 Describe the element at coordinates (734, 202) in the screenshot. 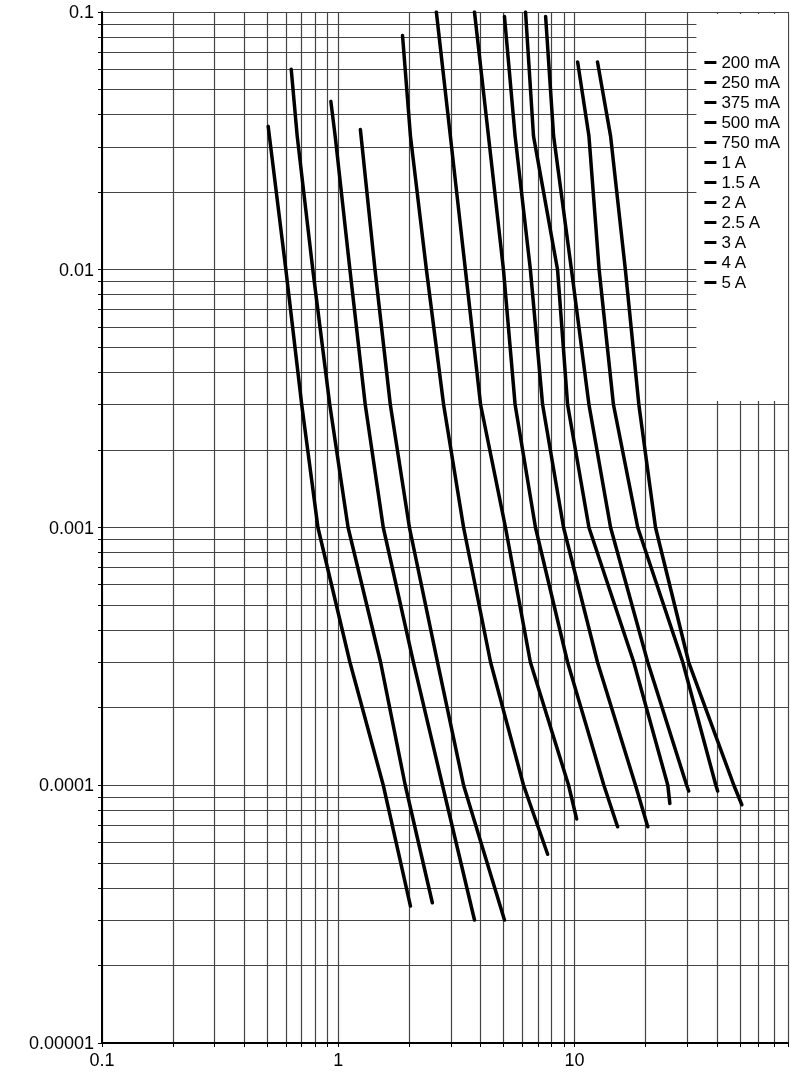

I see `legend-label: 2 A` at that location.